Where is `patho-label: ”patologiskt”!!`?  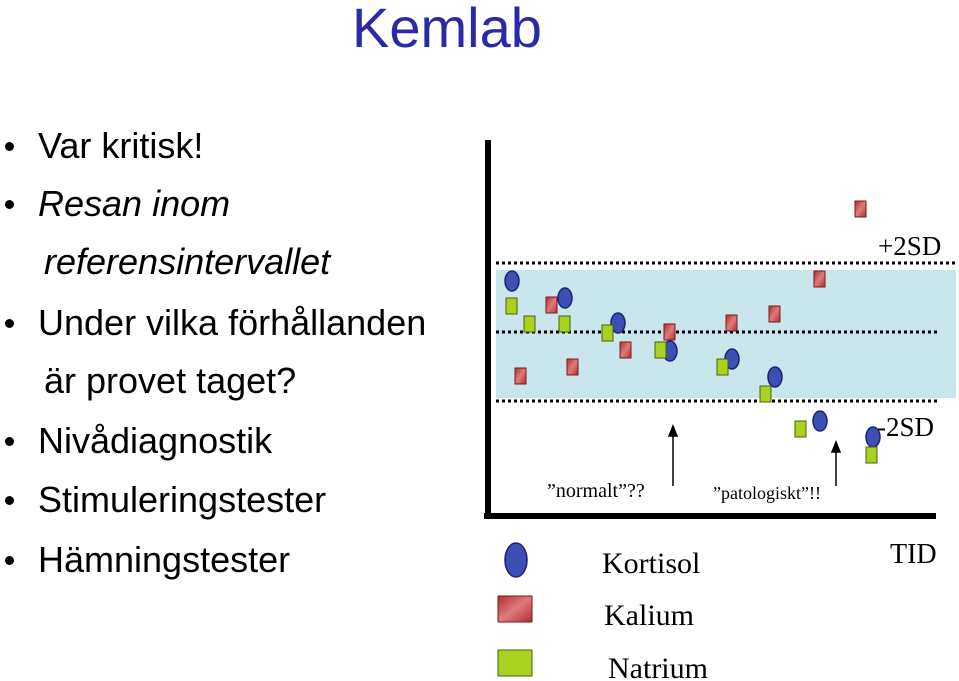
patho-label: ”patologiskt”!! is located at coordinates (767, 493).